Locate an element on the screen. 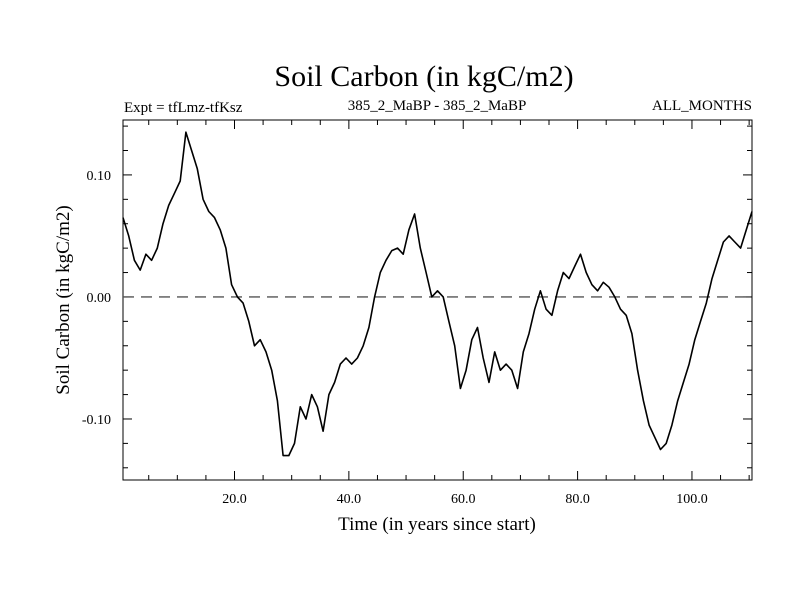 Image resolution: width=800 pixels, height=605 pixels. subtitle-experiment: Expt = tfLmz-tfKsz is located at coordinates (183, 108).